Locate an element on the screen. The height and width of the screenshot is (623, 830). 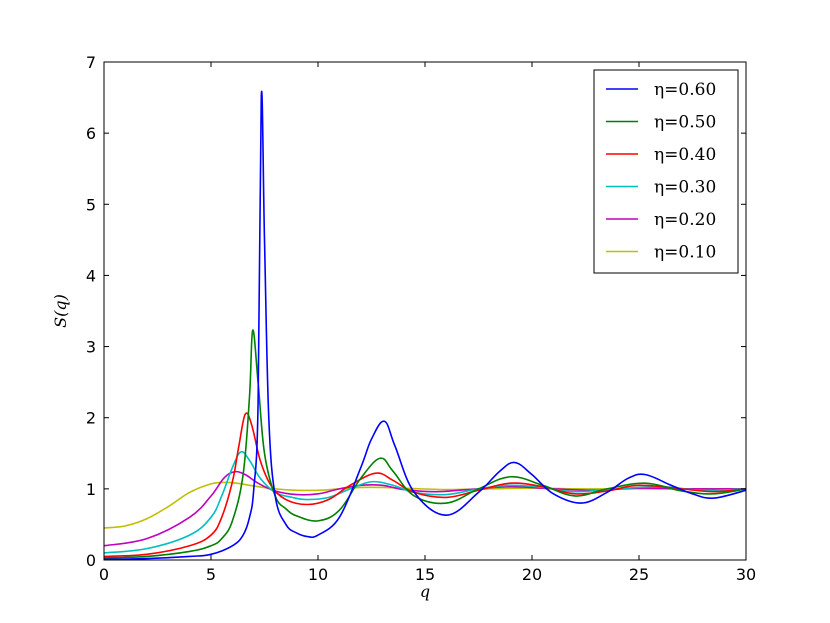
legend-label: η=0.50 is located at coordinates (685, 123).